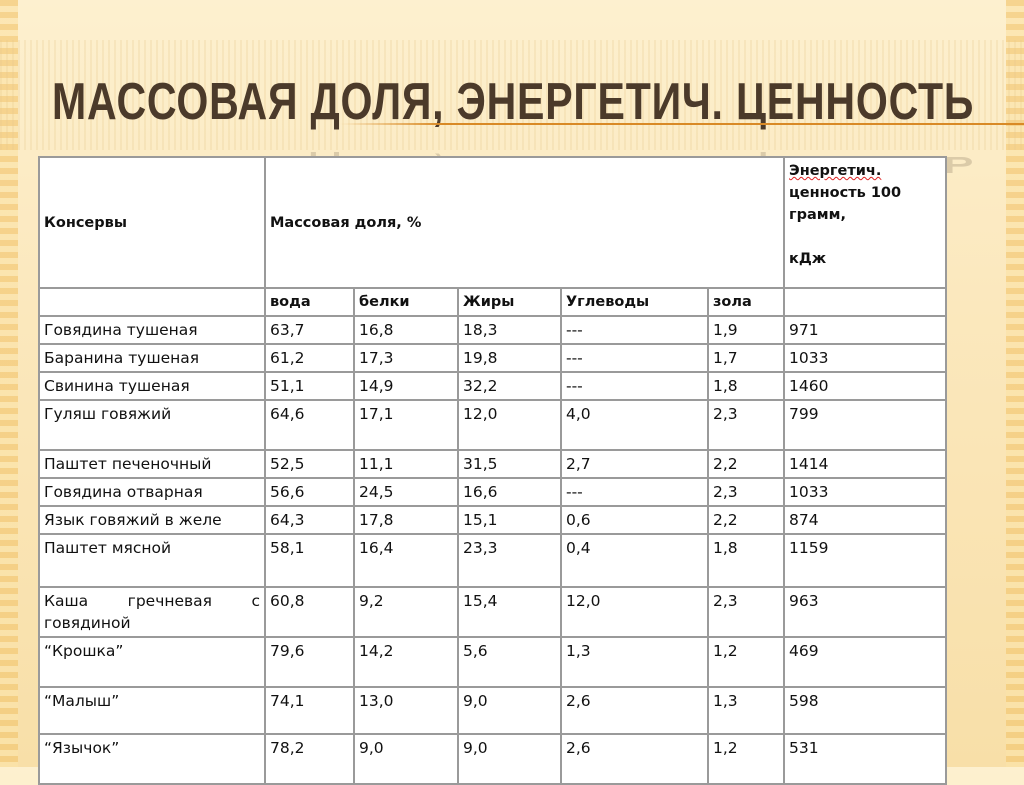 This screenshot has height=785, width=1024. I want to click on table-row: “Малыш” 74,1 13,0 9,0 2,6 1,3 598, so click(493, 710).